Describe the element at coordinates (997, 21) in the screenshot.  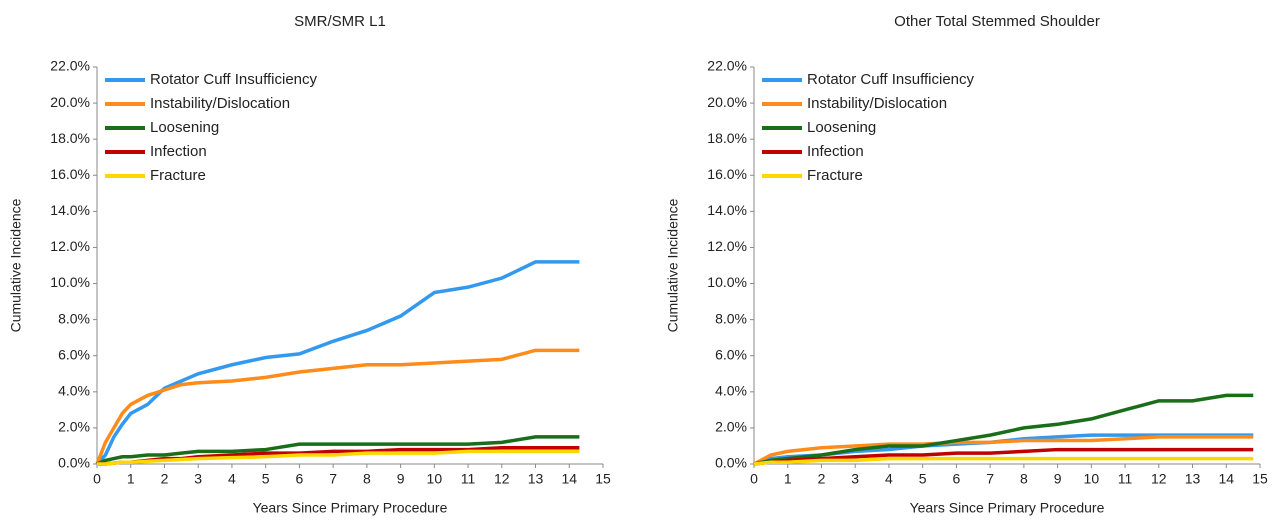
I see `chart-title: Other Total Stemmed Shoulder` at that location.